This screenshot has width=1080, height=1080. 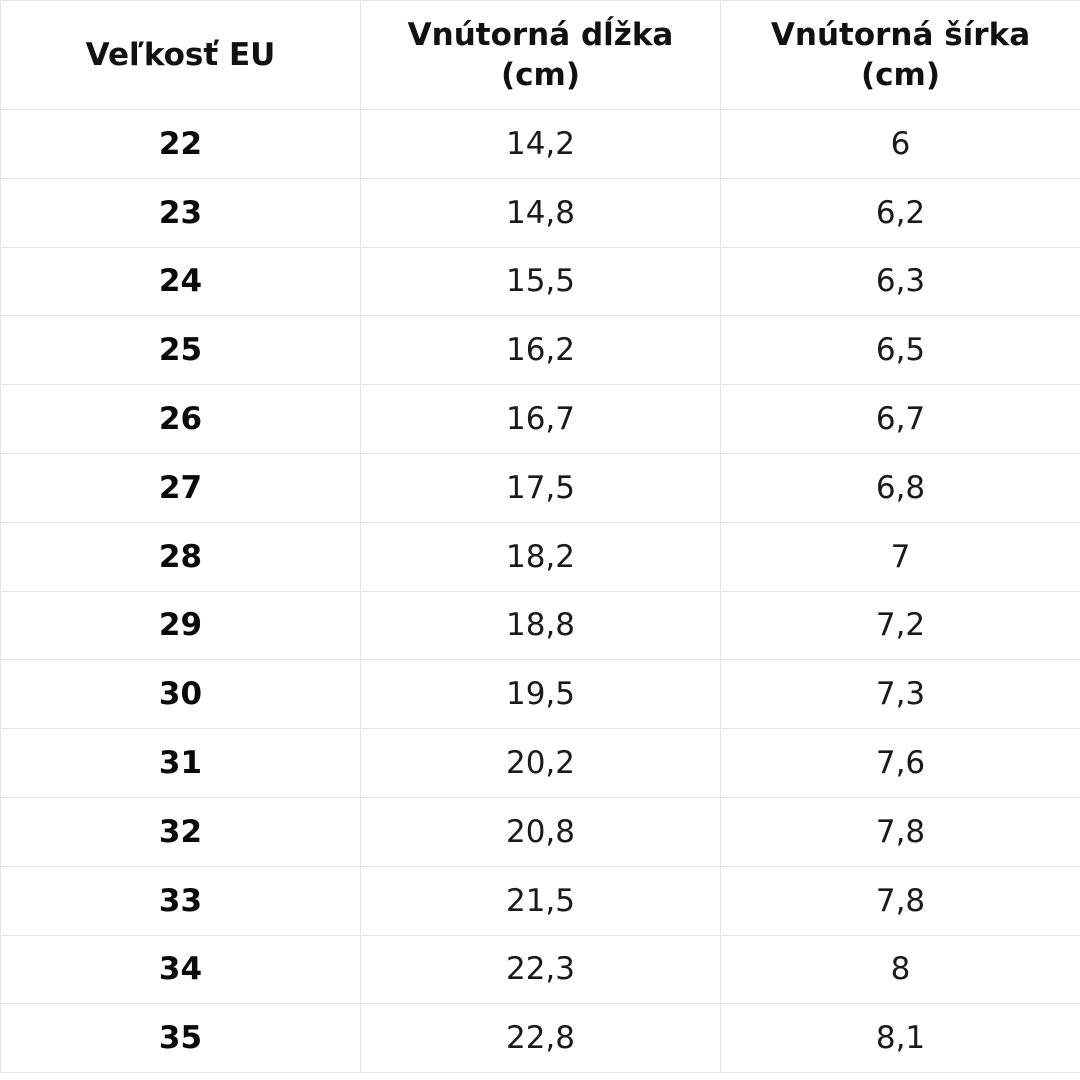 I want to click on inner-width-cell: 8, so click(x=900, y=969).